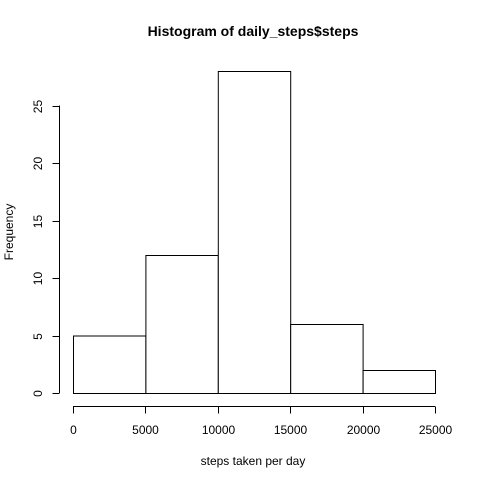 The width and height of the screenshot is (480, 480). I want to click on chart-title: Histogram of daily_steps$steps, so click(253, 31).